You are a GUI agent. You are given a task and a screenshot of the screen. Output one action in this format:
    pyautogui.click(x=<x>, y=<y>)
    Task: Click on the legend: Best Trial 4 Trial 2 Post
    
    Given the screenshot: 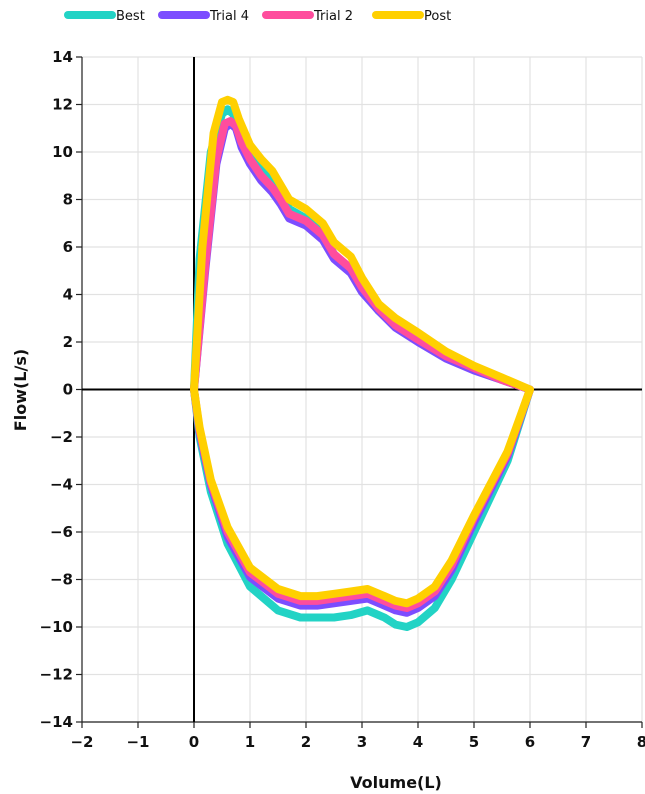 What is the action you would take?
    pyautogui.click(x=257, y=16)
    